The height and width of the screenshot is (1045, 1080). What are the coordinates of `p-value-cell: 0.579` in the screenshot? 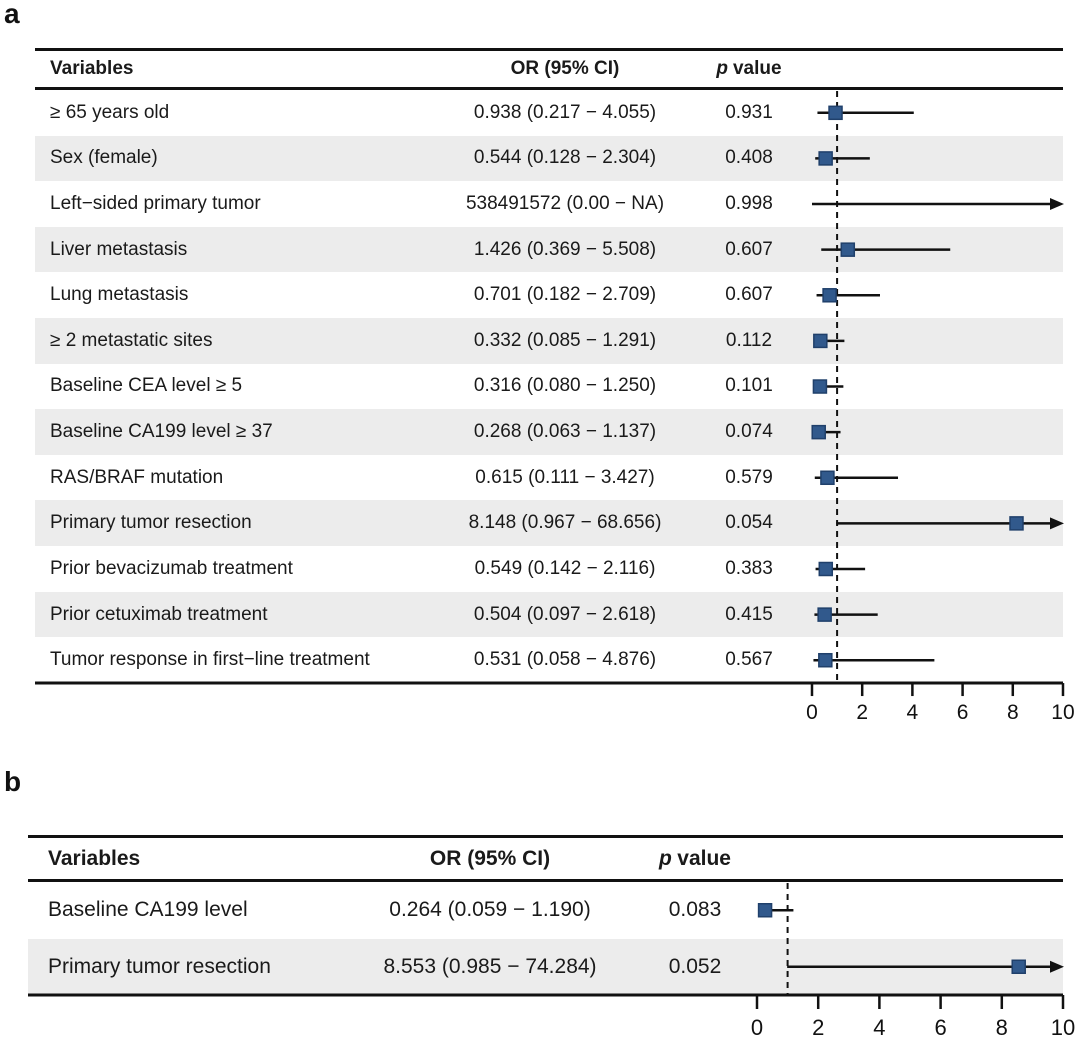 It's located at (749, 477).